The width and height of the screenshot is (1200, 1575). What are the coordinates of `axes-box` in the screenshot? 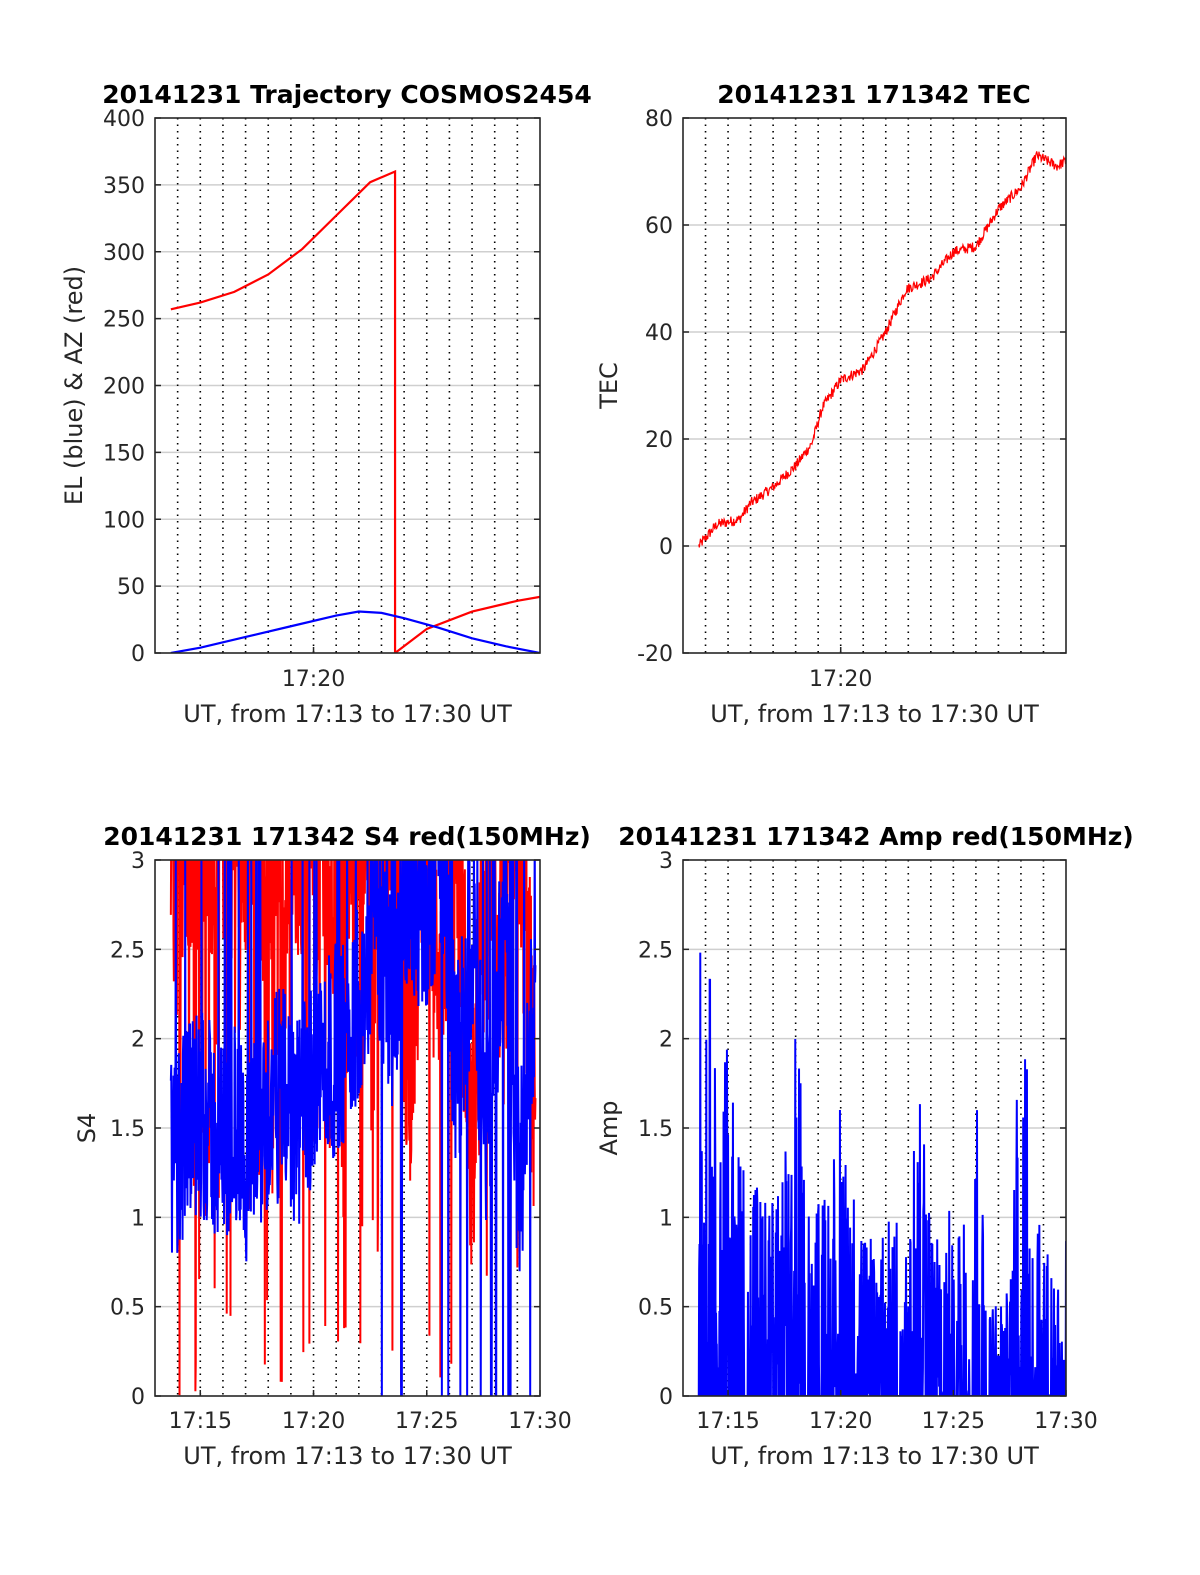 It's located at (874, 385).